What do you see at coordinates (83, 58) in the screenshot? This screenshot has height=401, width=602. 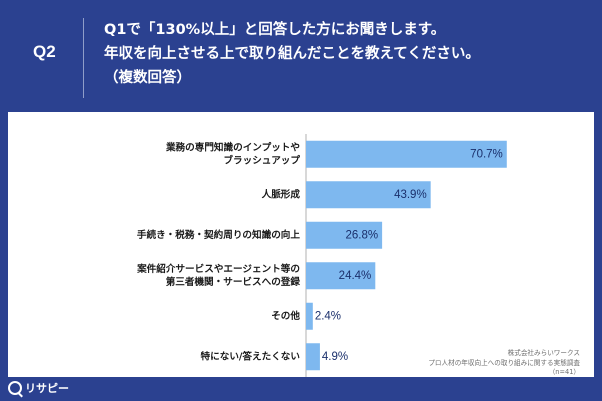 I see `header-divider` at bounding box center [83, 58].